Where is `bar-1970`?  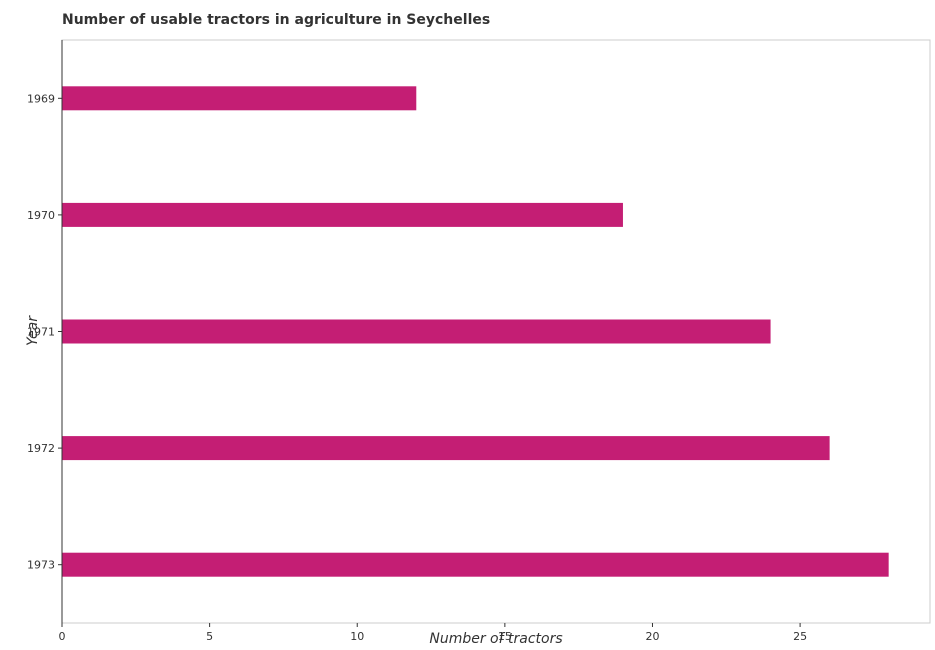 bar-1970 is located at coordinates (342, 214).